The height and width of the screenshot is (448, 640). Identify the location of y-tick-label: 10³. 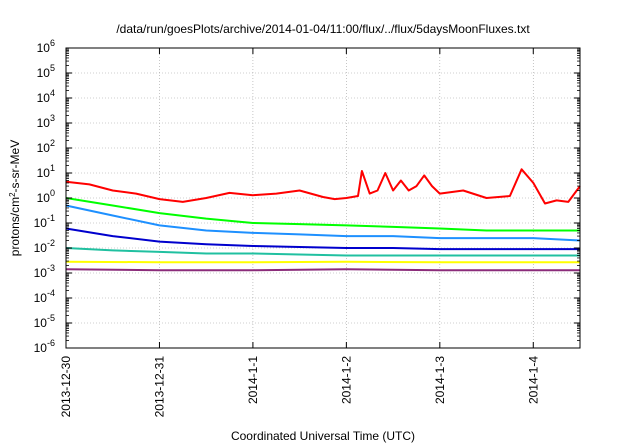
(46, 121).